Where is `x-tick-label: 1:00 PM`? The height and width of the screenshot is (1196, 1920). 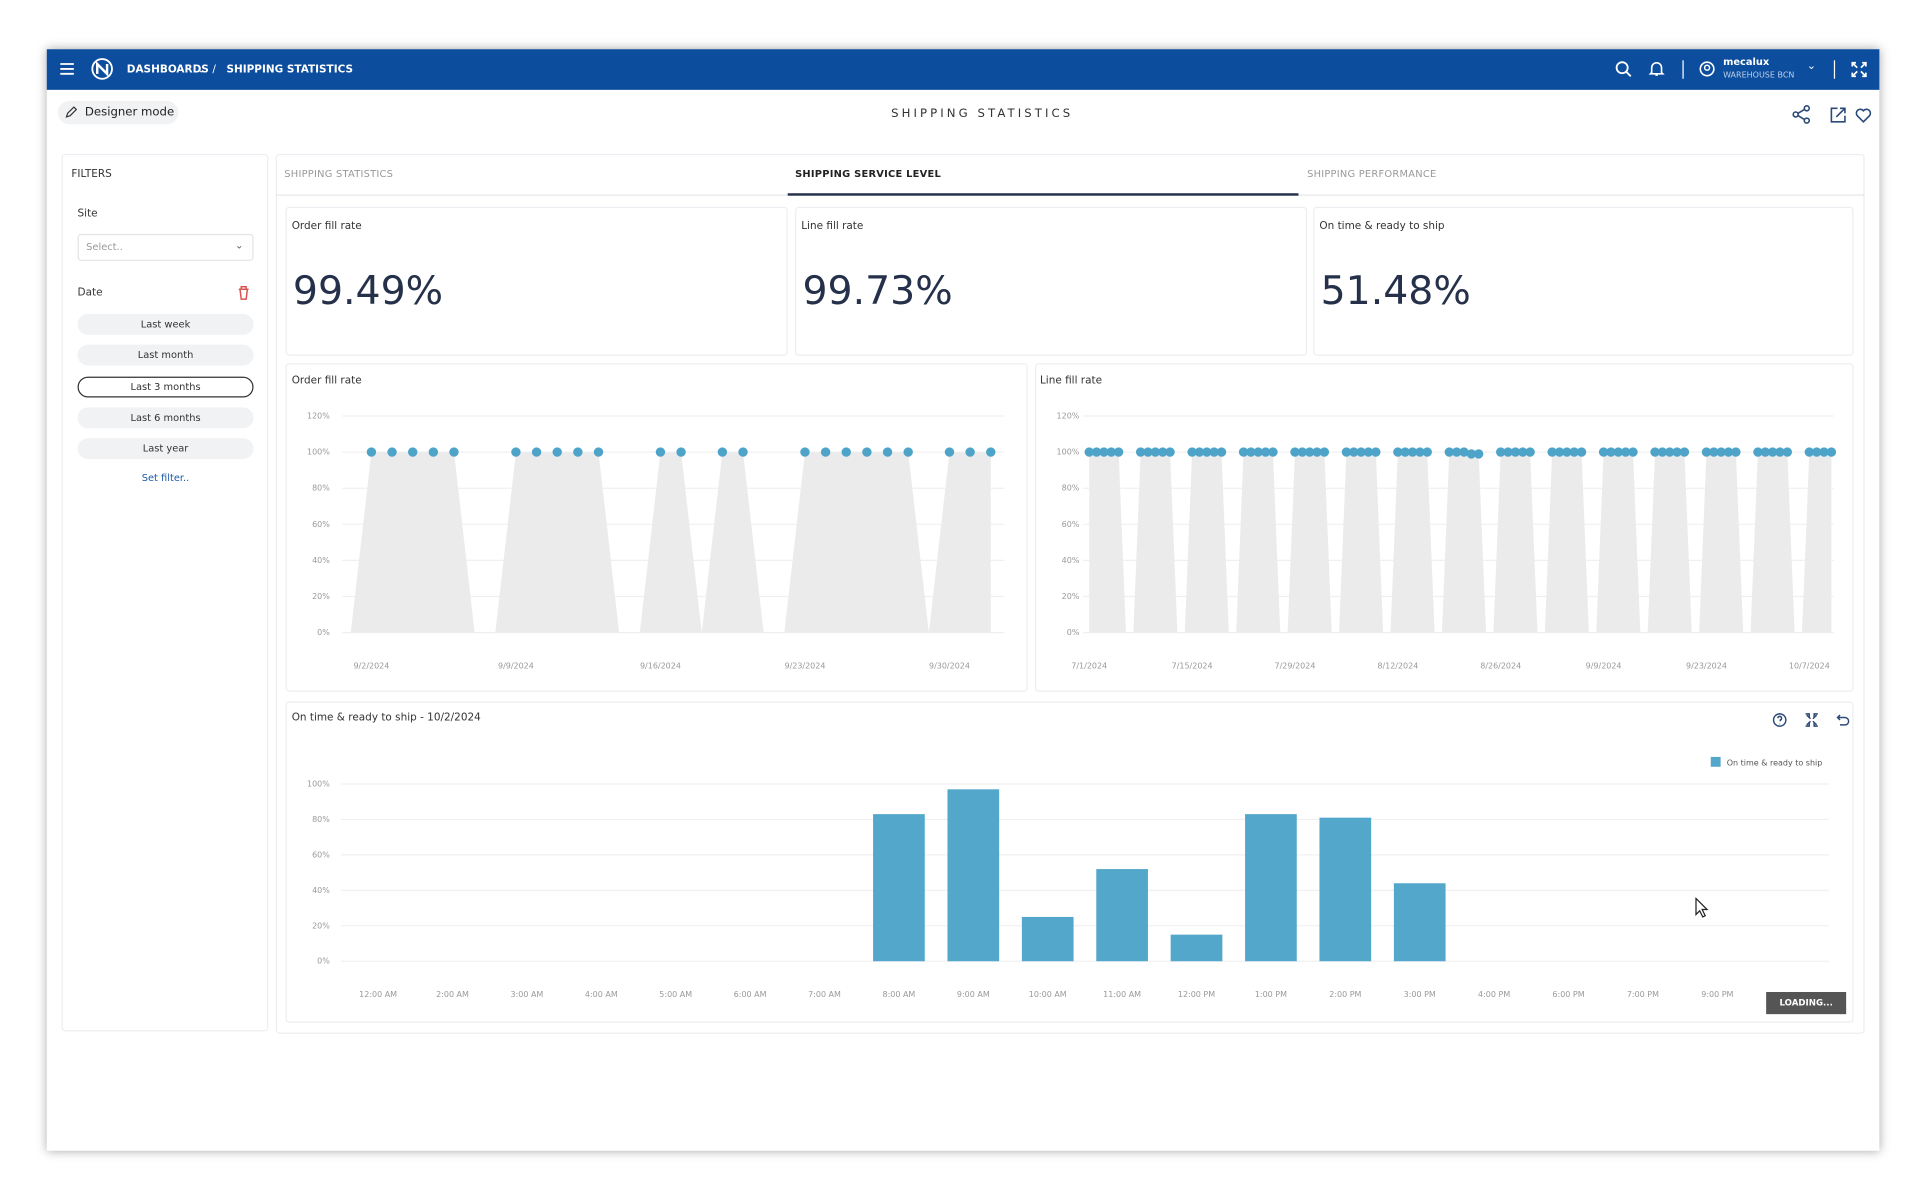
x-tick-label: 1:00 PM is located at coordinates (1271, 994).